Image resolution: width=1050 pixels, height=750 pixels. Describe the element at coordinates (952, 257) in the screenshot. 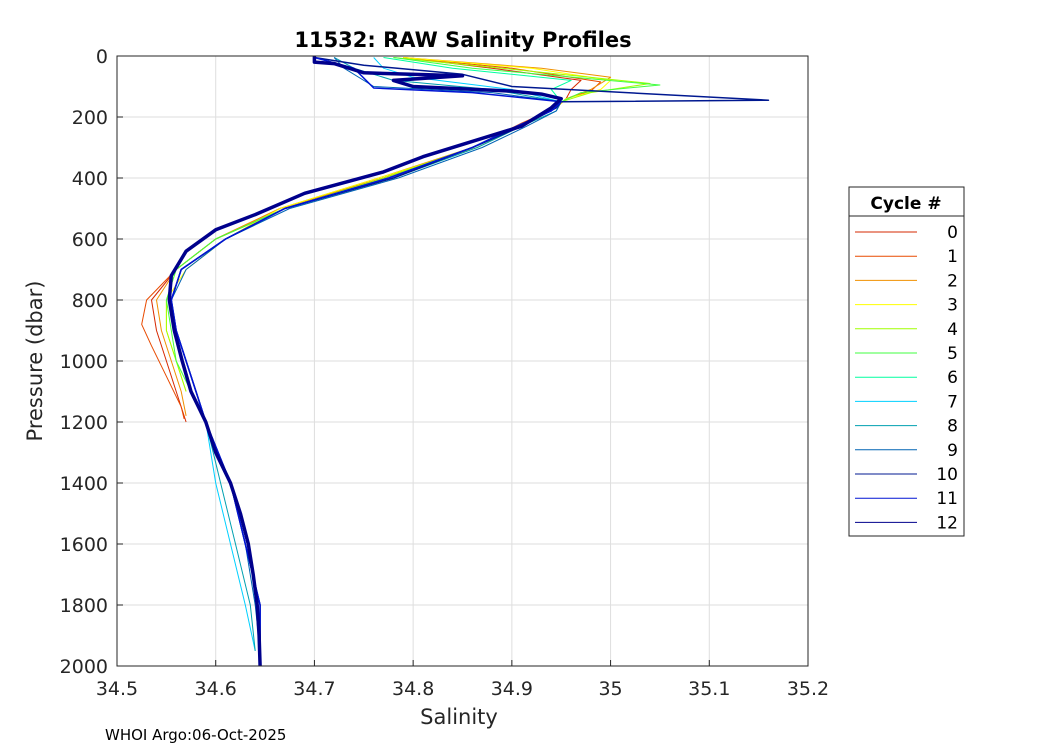

I see `legend-label-cycle-1: 1` at that location.